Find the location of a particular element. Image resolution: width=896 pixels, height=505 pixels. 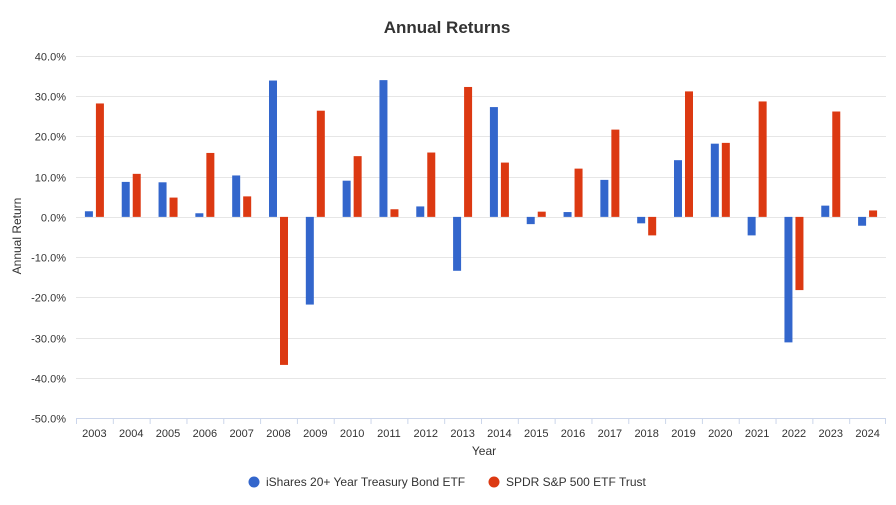

legend-item-treasury: iShares 20+ Year Treasury Bond ETF is located at coordinates (357, 482).